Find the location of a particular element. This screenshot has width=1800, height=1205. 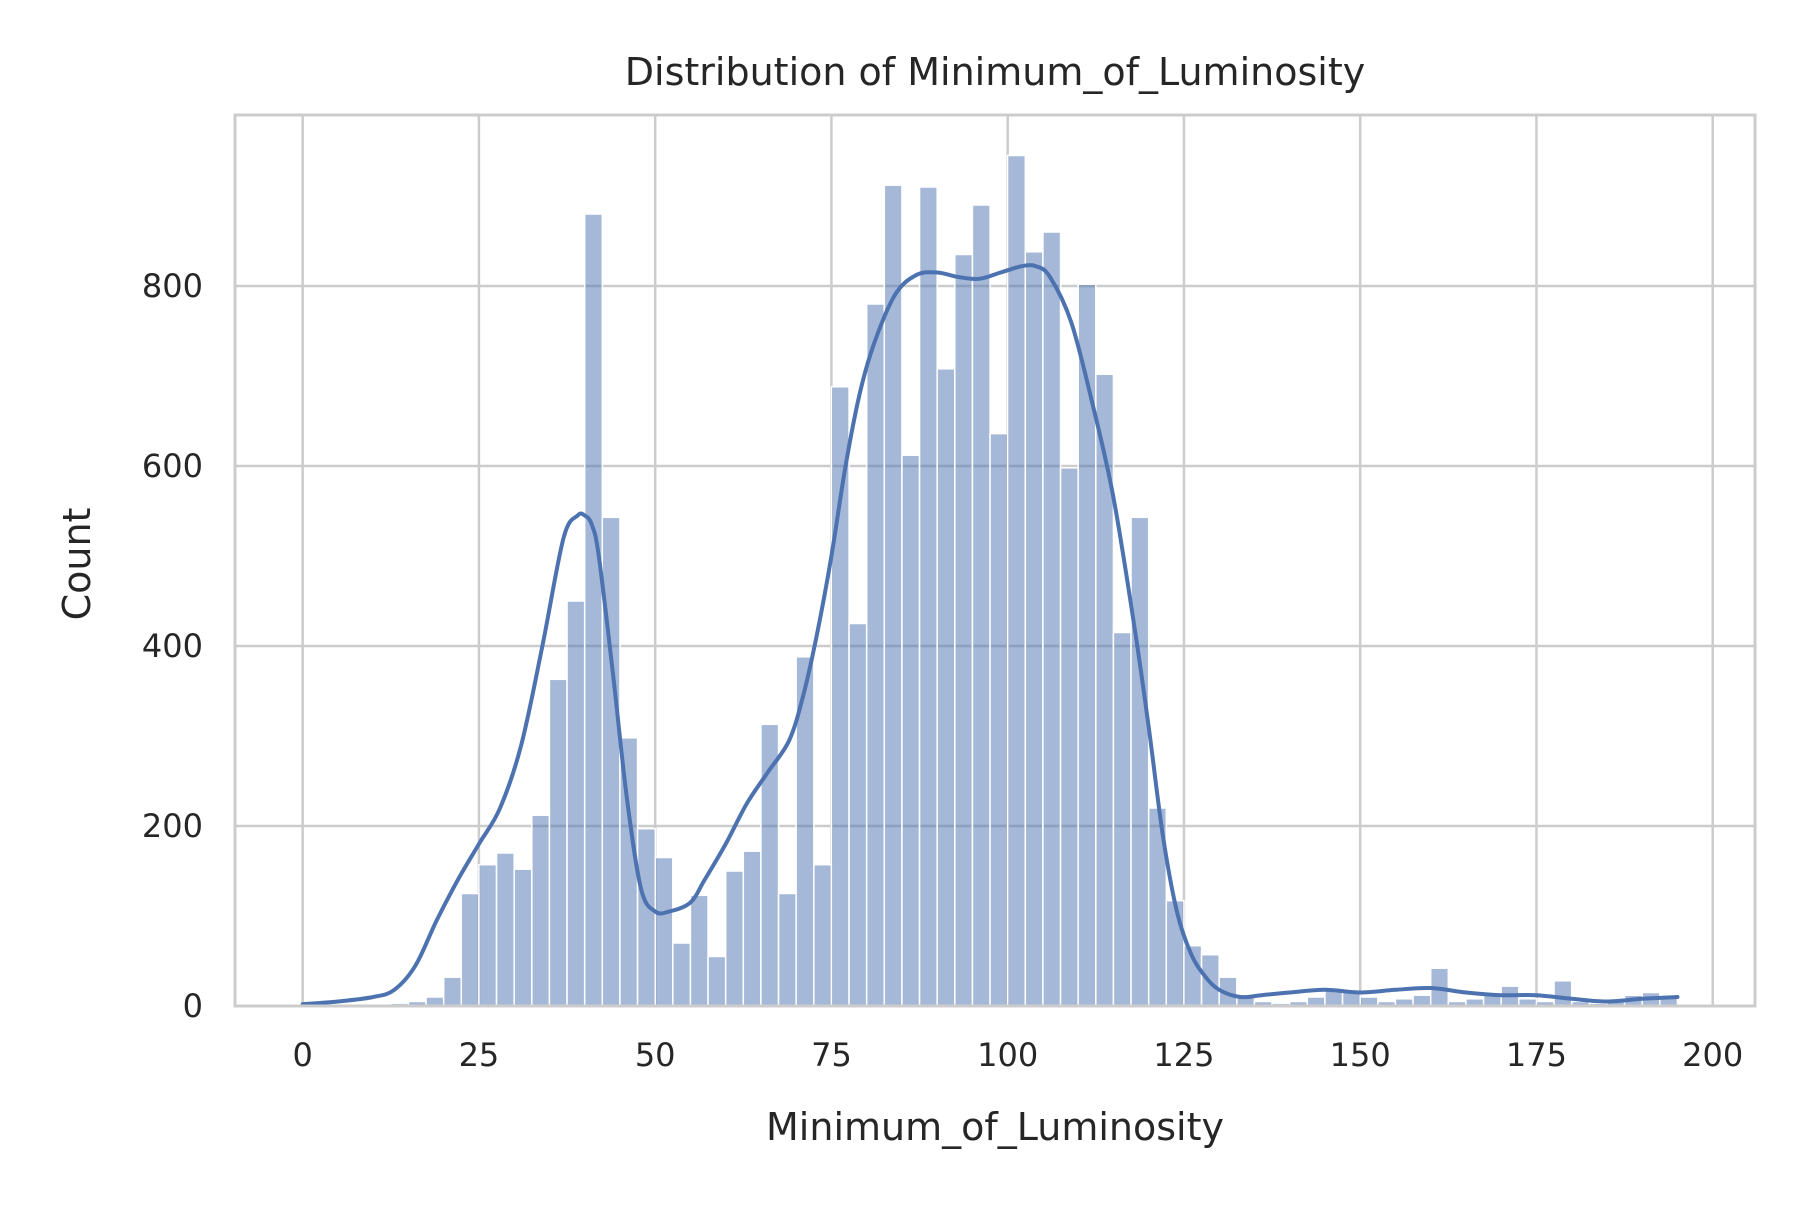

y-tick-label: 400 is located at coordinates (172, 646).